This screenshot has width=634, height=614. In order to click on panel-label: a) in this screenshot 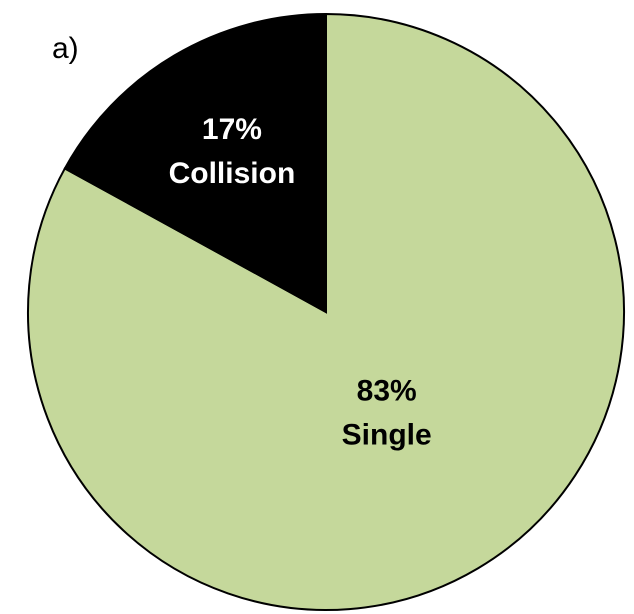, I will do `click(65, 48)`.